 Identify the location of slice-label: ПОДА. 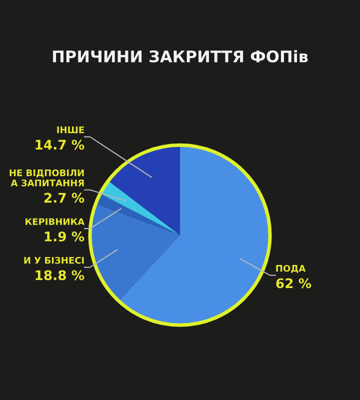
(291, 269).